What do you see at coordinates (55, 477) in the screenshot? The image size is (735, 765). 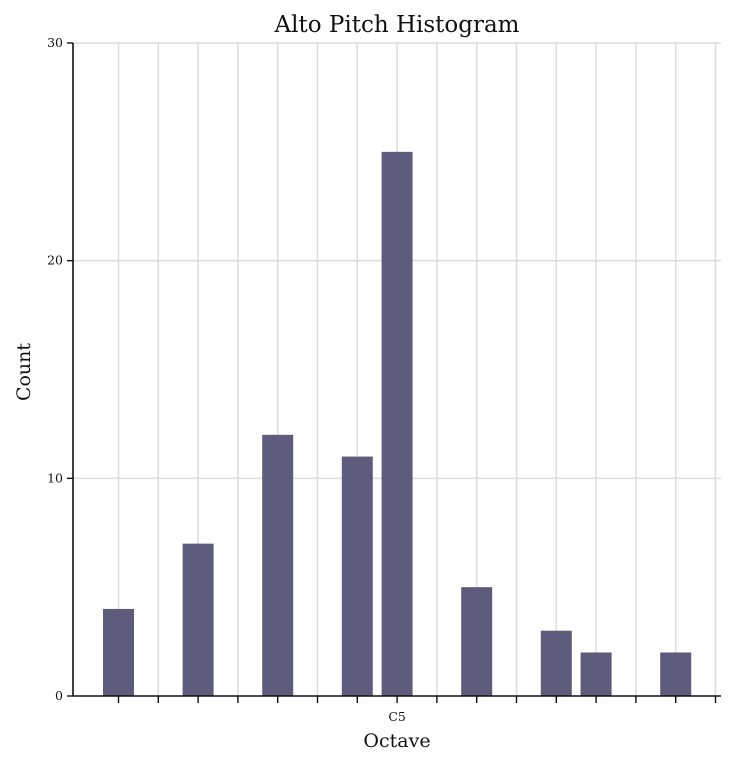 I see `y-tick-label: 10` at bounding box center [55, 477].